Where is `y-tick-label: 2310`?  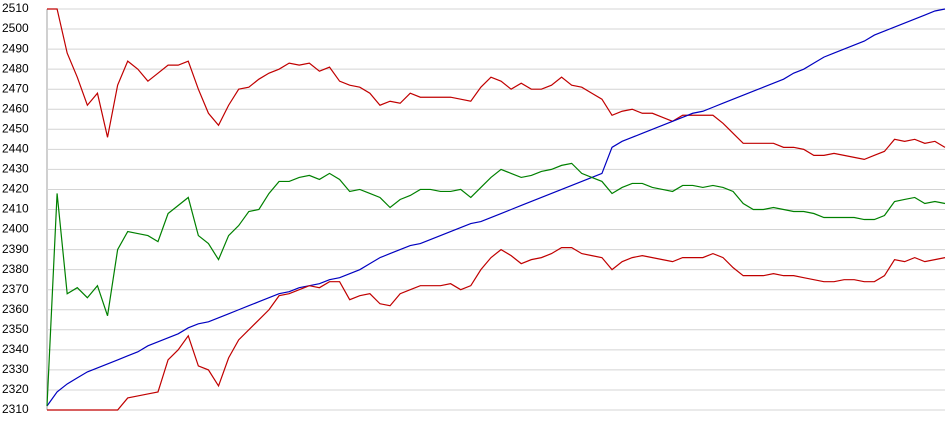
y-tick-label: 2310 is located at coordinates (15, 409).